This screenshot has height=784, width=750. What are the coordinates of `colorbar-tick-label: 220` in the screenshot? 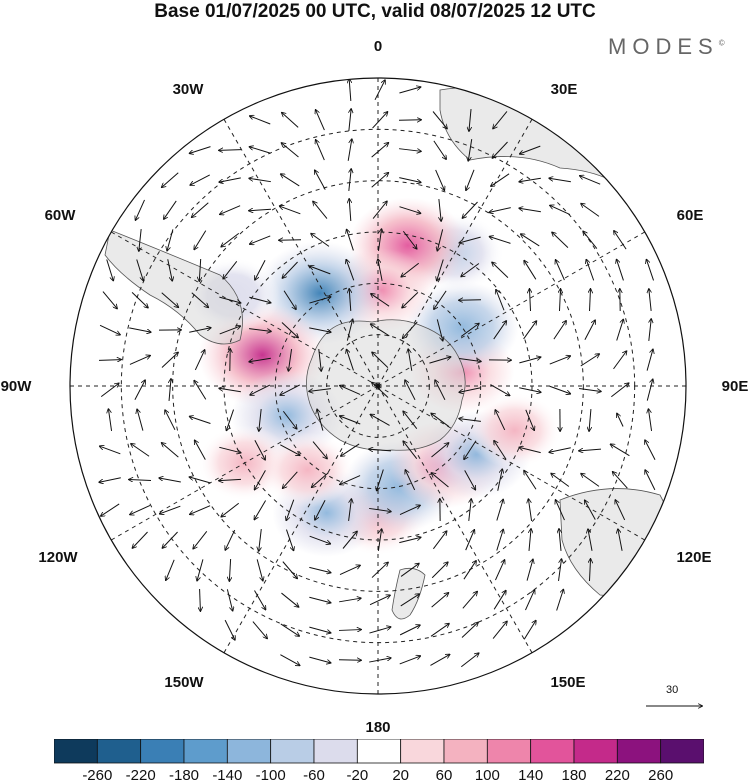 It's located at (617, 775).